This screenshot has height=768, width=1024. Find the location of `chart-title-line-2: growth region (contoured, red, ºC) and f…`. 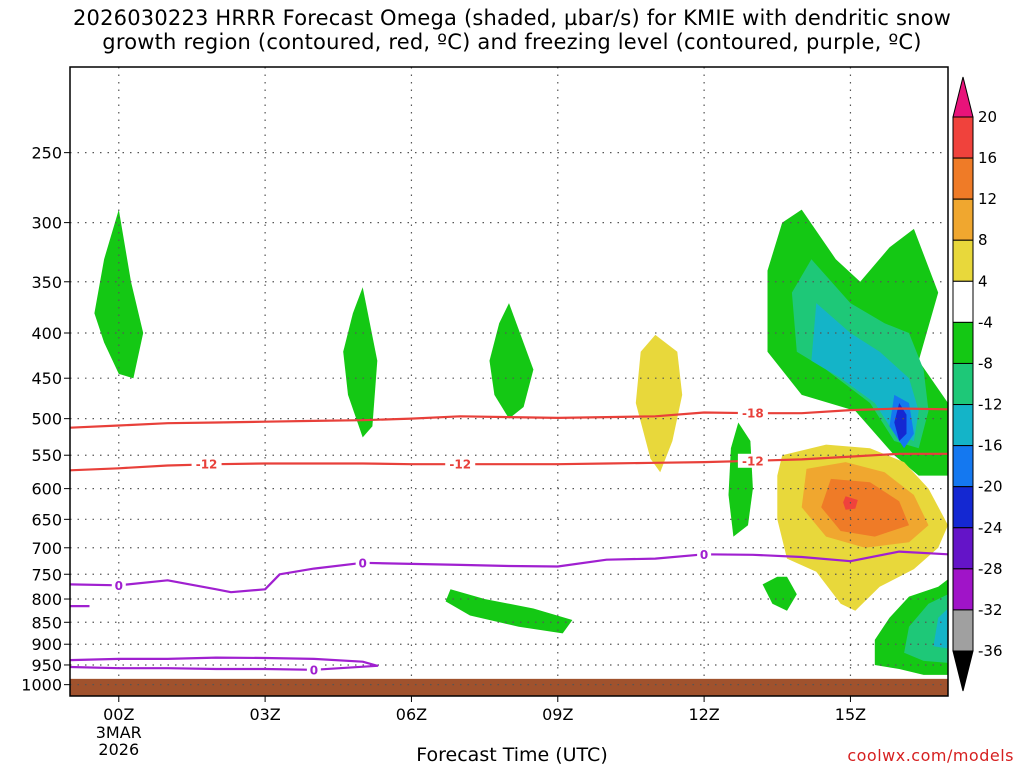

chart-title-line-2: growth region (contoured, red, ºC) and f… is located at coordinates (512, 42).